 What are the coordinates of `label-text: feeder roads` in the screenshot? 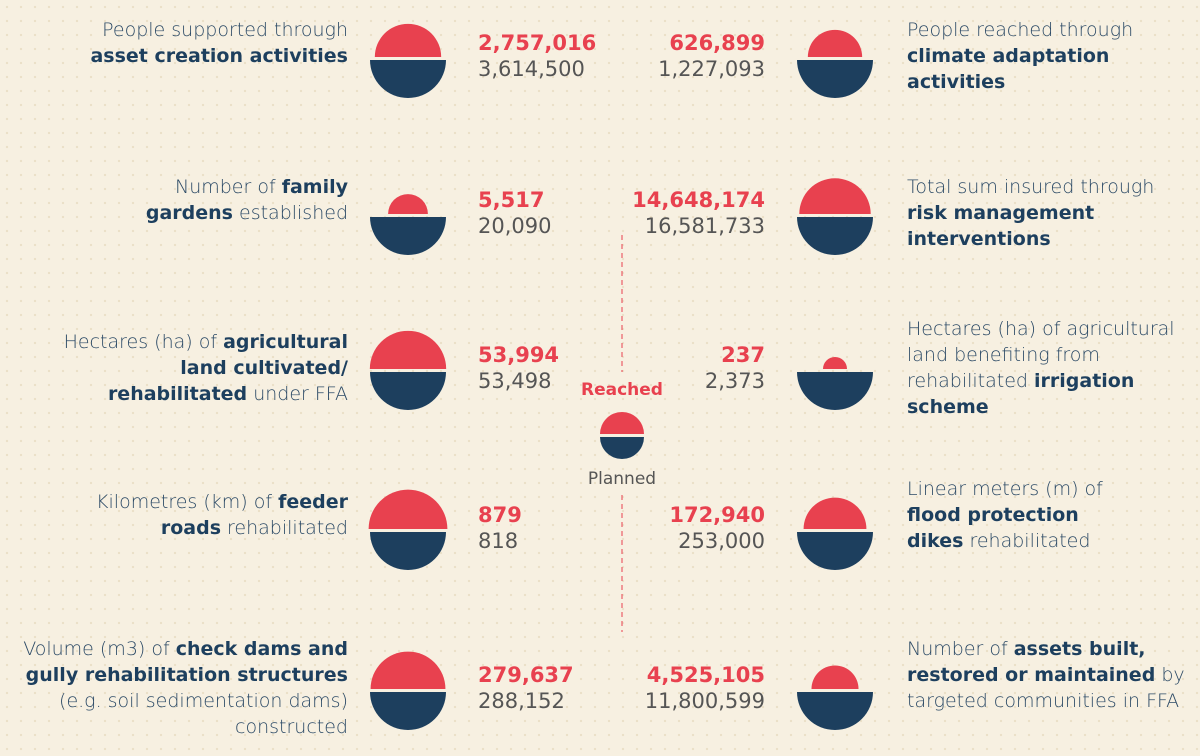 It's located at (254, 515).